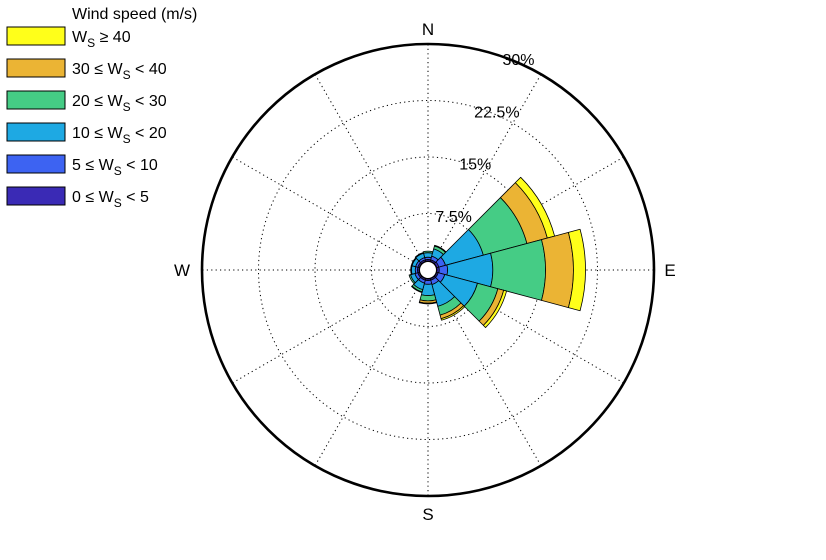  I want to click on legend-label-ws10: 10 ≤ WS < 20, so click(119, 135).